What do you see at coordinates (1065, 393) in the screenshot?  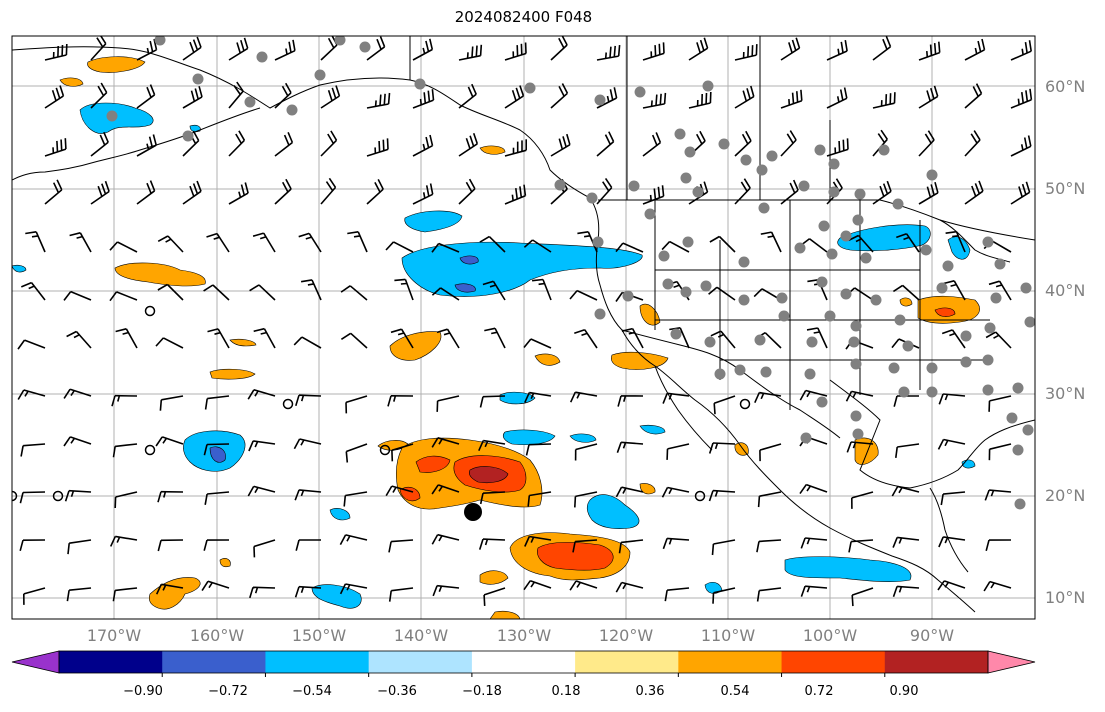 I see `lat-tick-30n: 30°N` at bounding box center [1065, 393].